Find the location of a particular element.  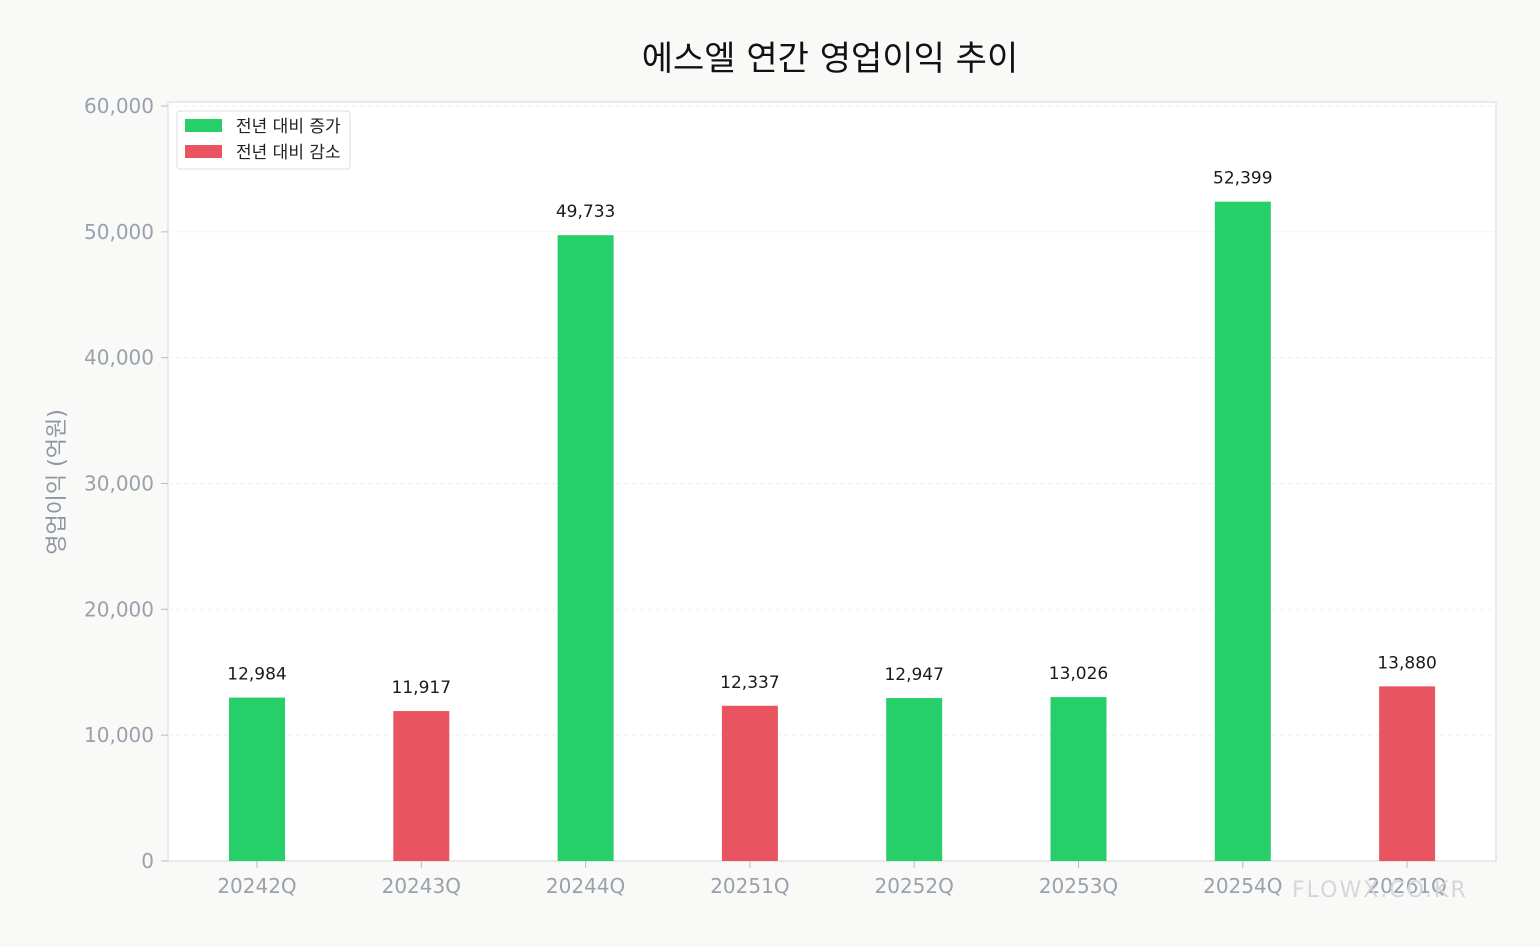

data-label: 11,917 is located at coordinates (421, 688).